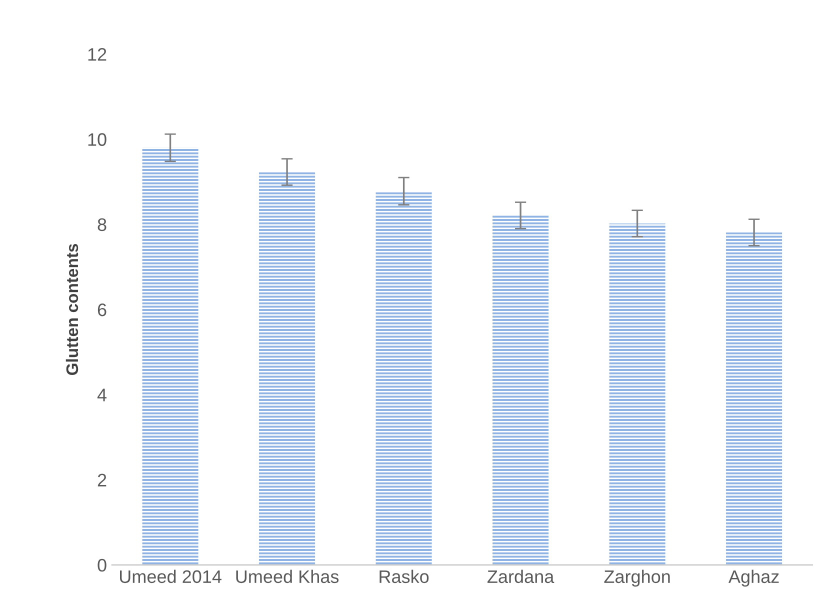 The width and height of the screenshot is (829, 601). Describe the element at coordinates (72, 310) in the screenshot. I see `y-axis-title: Glutten contents` at that location.